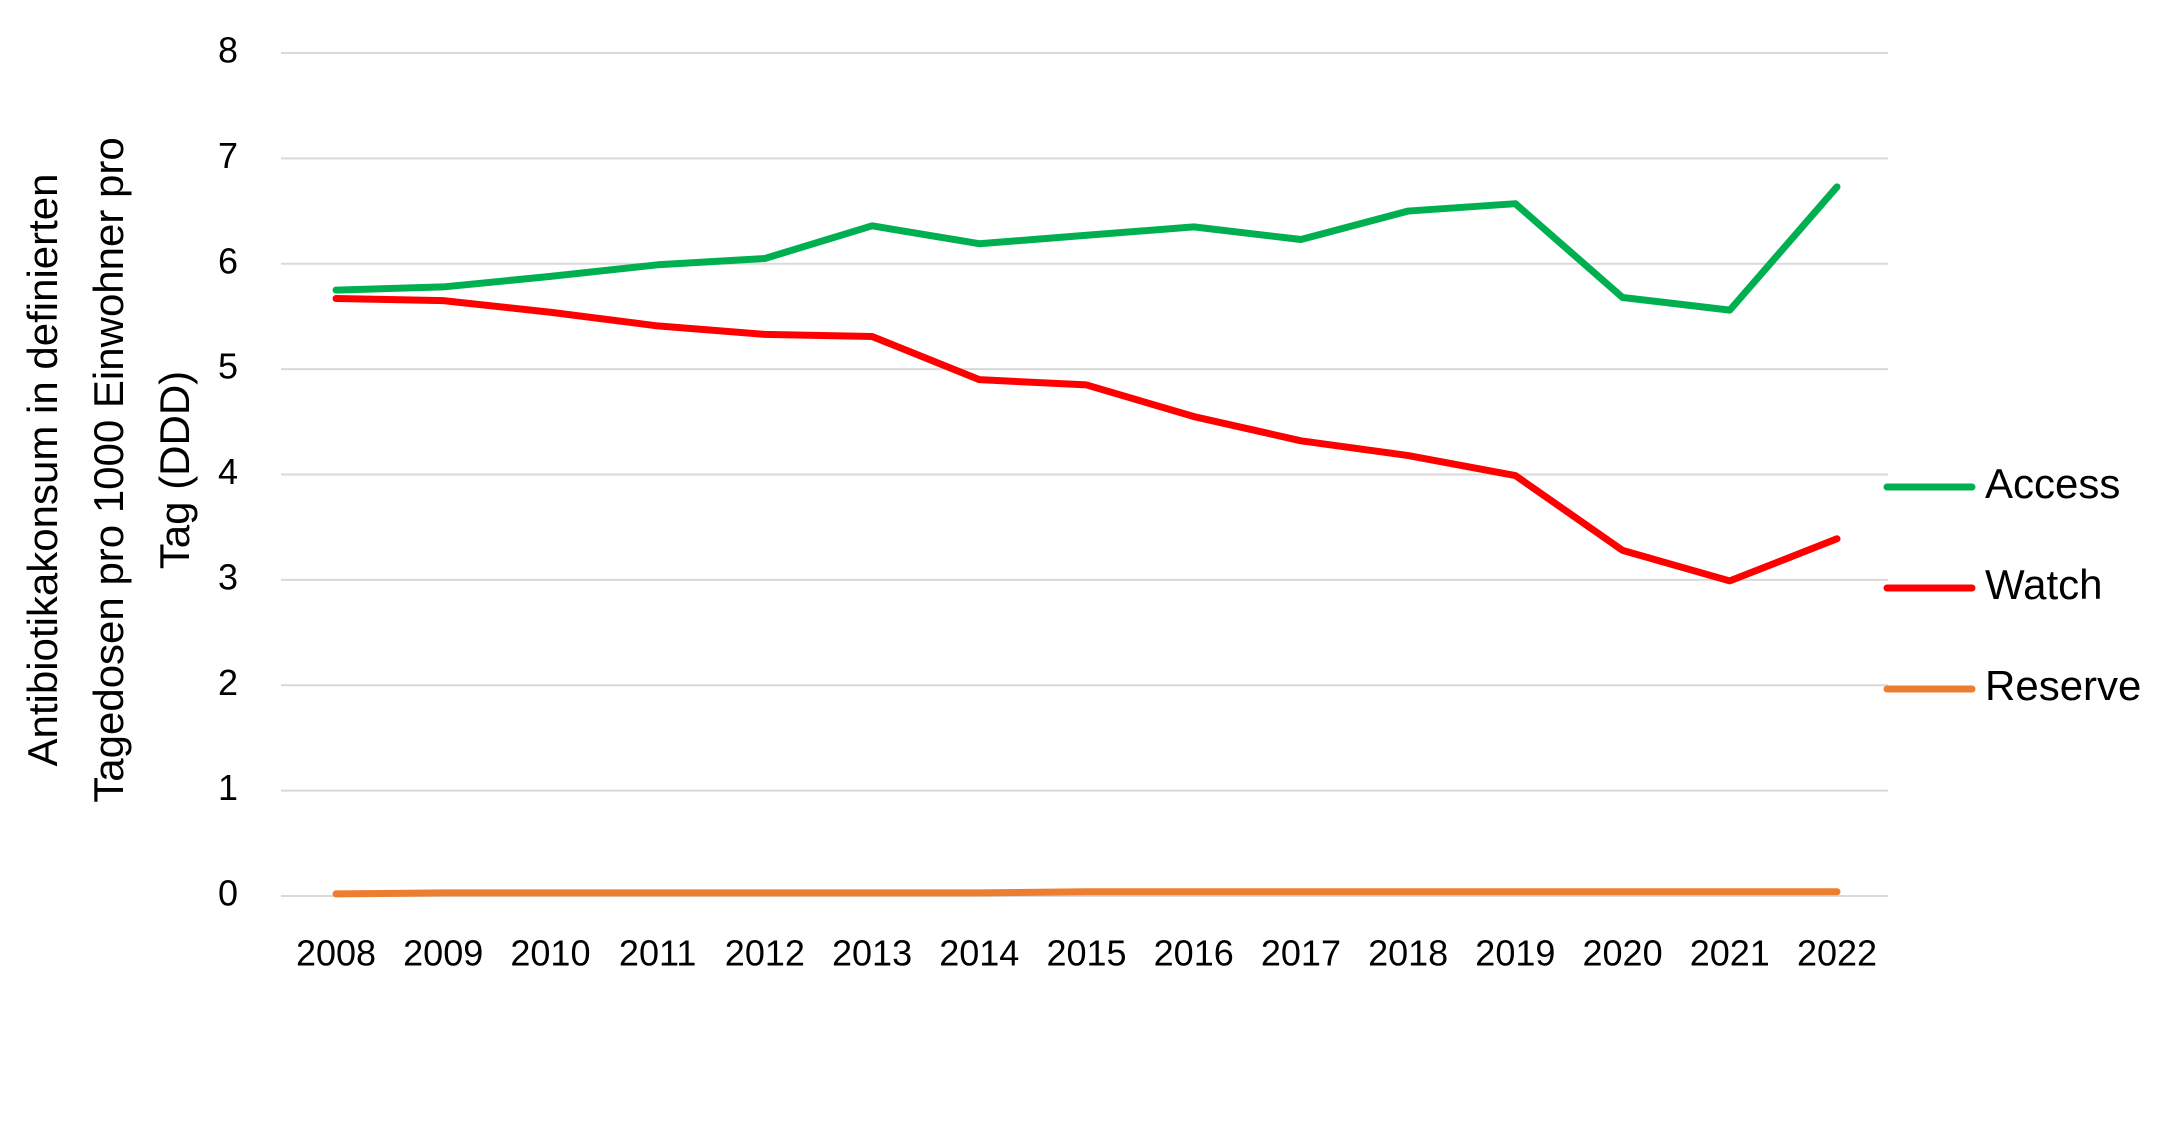  What do you see at coordinates (228, 50) in the screenshot?
I see `y-tick-label: 8` at bounding box center [228, 50].